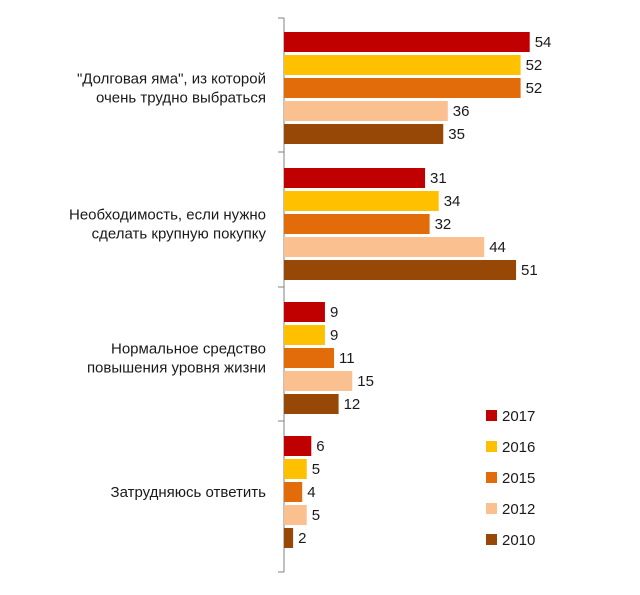  Describe the element at coordinates (452, 201) in the screenshot. I see `value-label: 34` at that location.